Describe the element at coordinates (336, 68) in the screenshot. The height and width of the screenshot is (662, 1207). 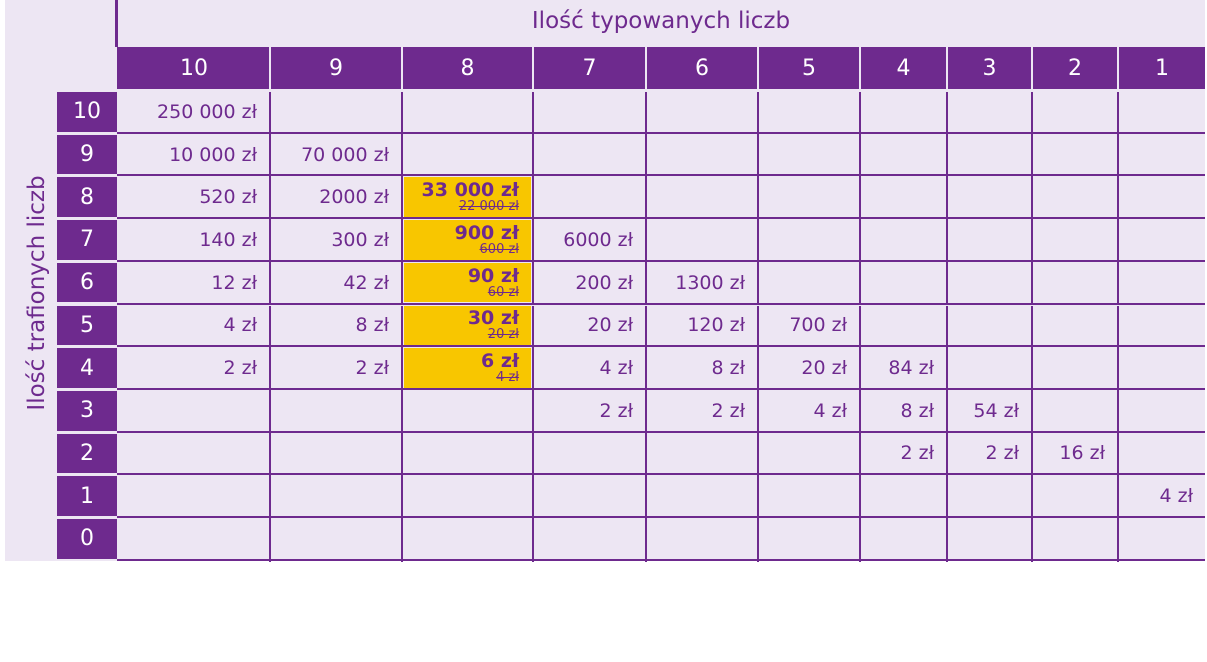
I see `column-header: 9` at that location.